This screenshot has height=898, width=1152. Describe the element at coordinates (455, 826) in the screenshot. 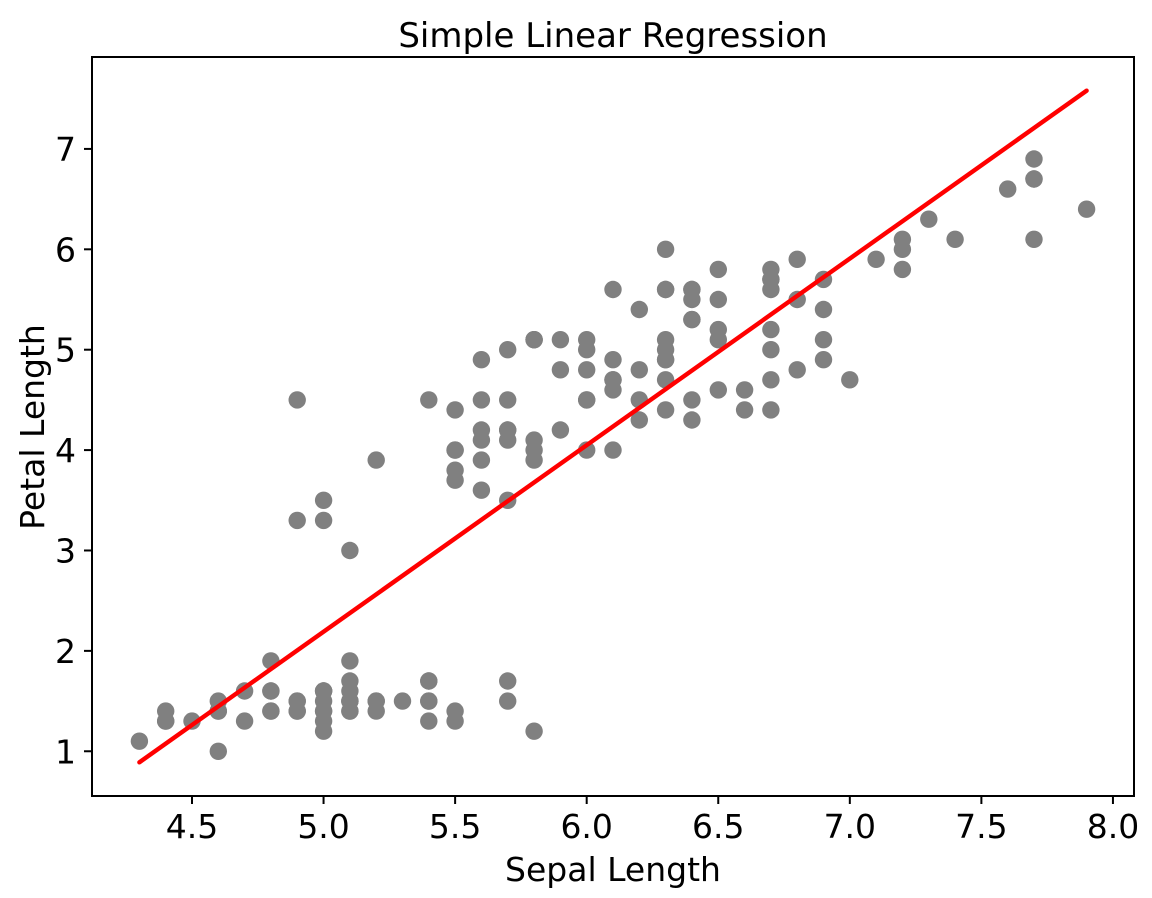

I see `x-tick-label: 5.5` at that location.